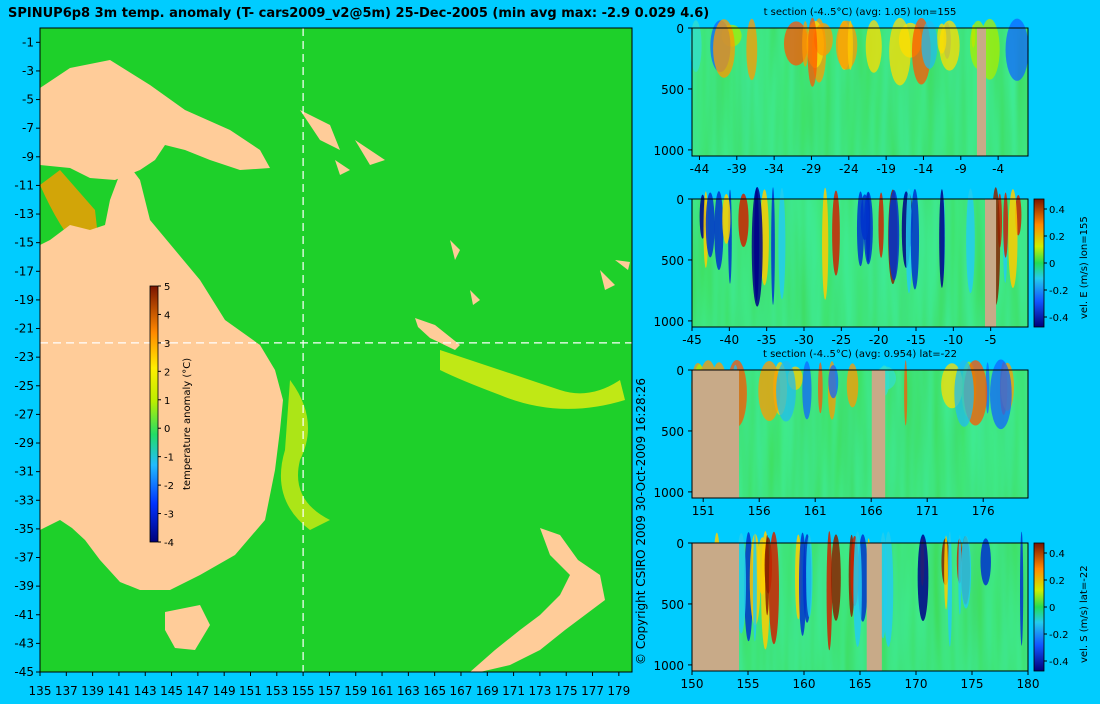  What do you see at coordinates (24, 529) in the screenshot?
I see `map-y-tick-label: -35` at bounding box center [24, 529].